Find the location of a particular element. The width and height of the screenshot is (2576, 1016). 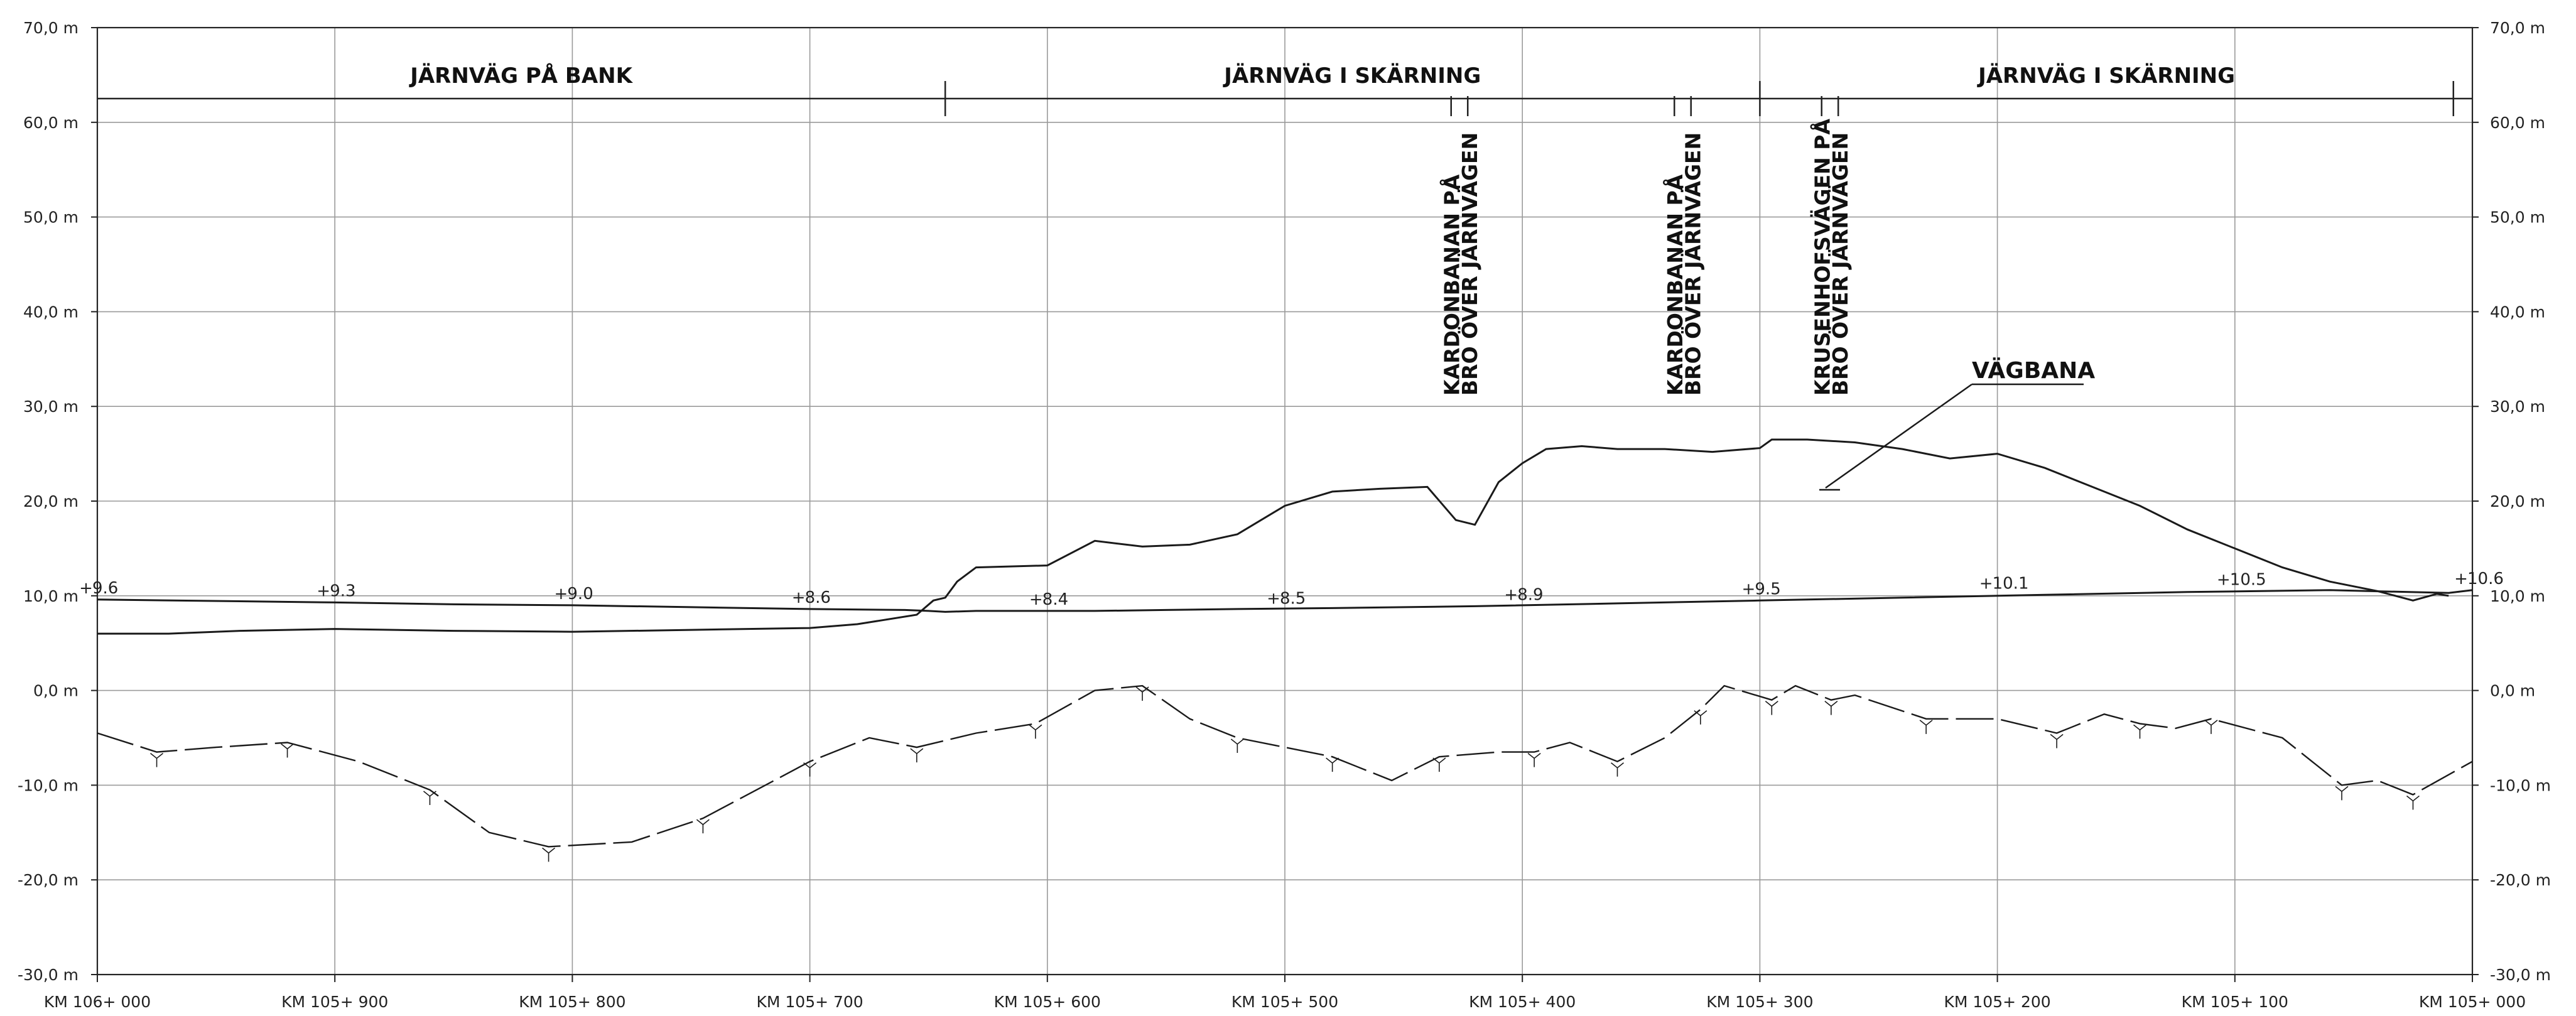

level-point-label: 10.1 is located at coordinates (2011, 583).